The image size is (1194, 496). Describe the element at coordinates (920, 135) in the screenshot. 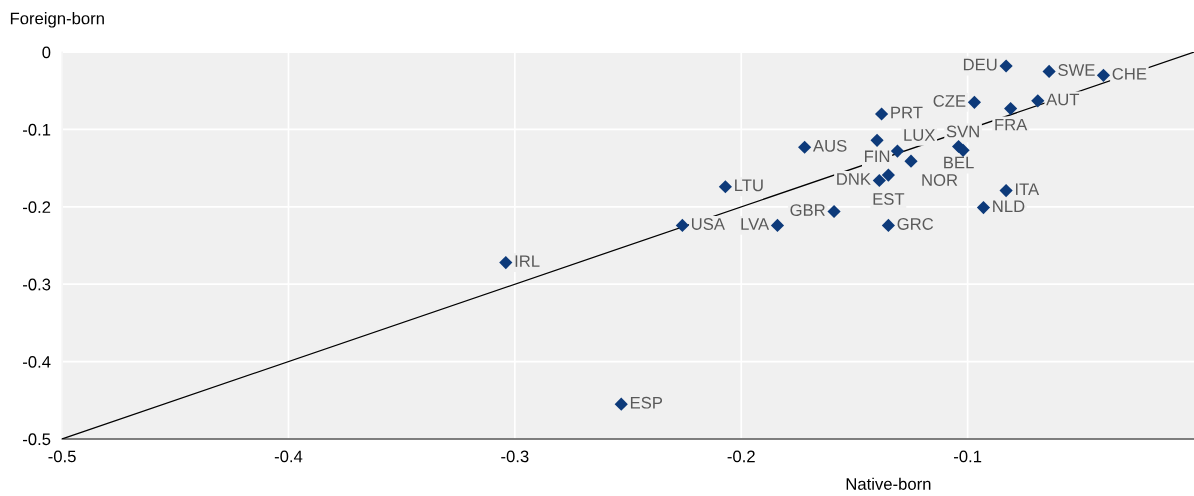

I see `annotation: LUX` at that location.